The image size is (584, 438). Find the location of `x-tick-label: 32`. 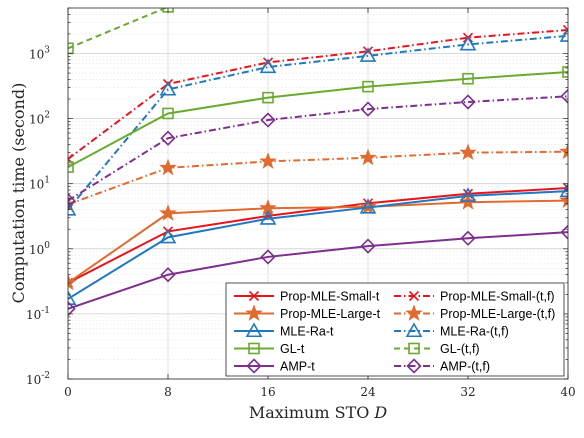

x-tick-label: 32 is located at coordinates (467, 392).